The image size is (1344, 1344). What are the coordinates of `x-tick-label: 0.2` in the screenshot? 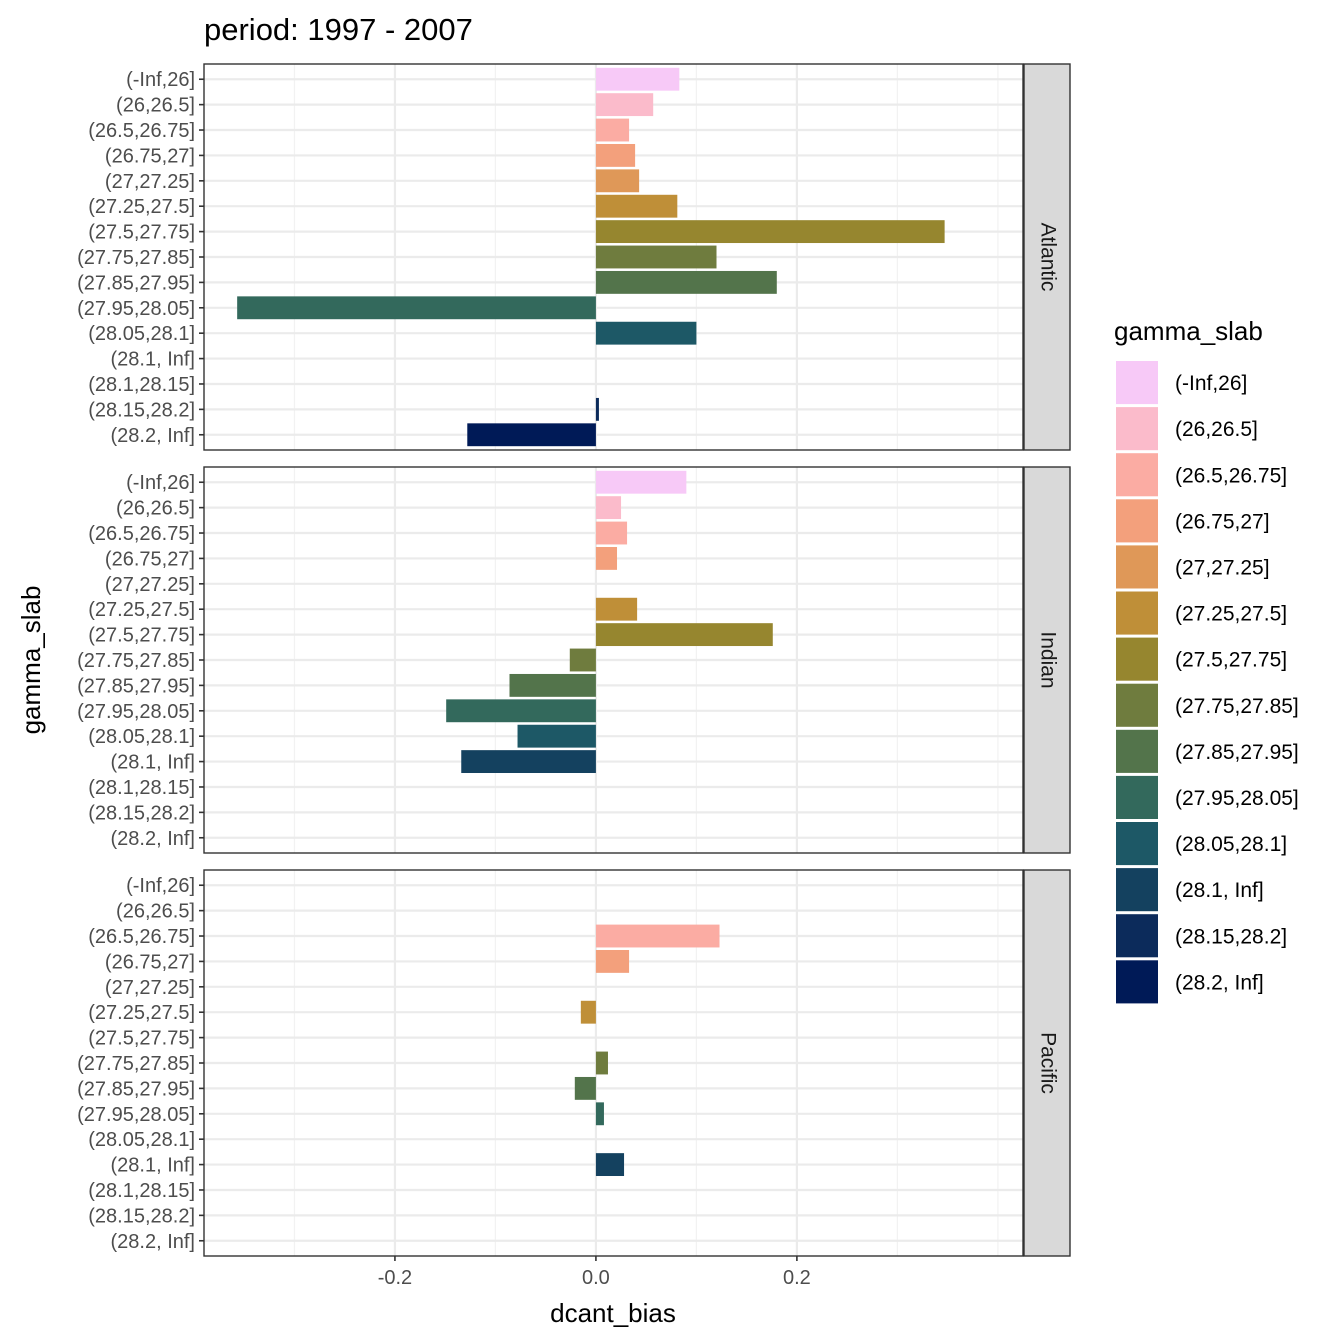 It's located at (797, 1278).